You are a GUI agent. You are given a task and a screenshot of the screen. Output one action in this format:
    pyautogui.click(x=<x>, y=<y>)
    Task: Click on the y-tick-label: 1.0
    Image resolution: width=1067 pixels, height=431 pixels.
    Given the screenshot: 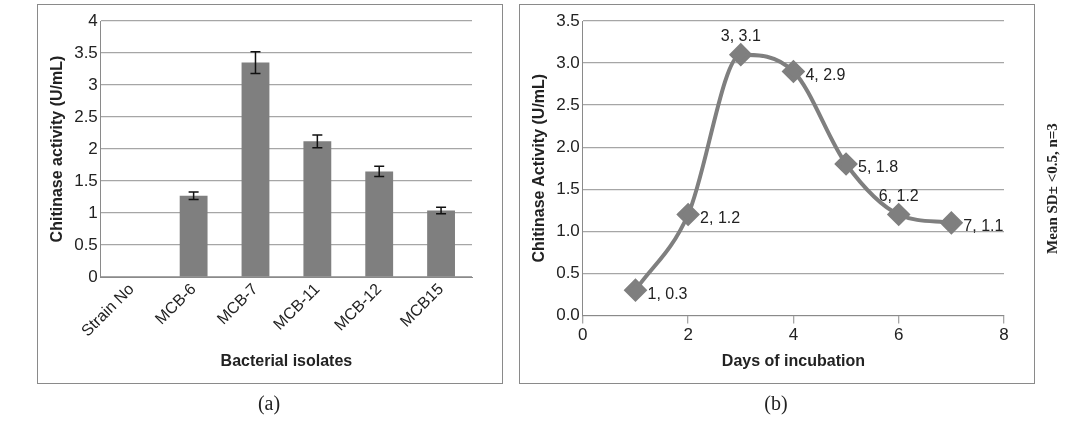 What is the action you would take?
    pyautogui.click(x=568, y=230)
    